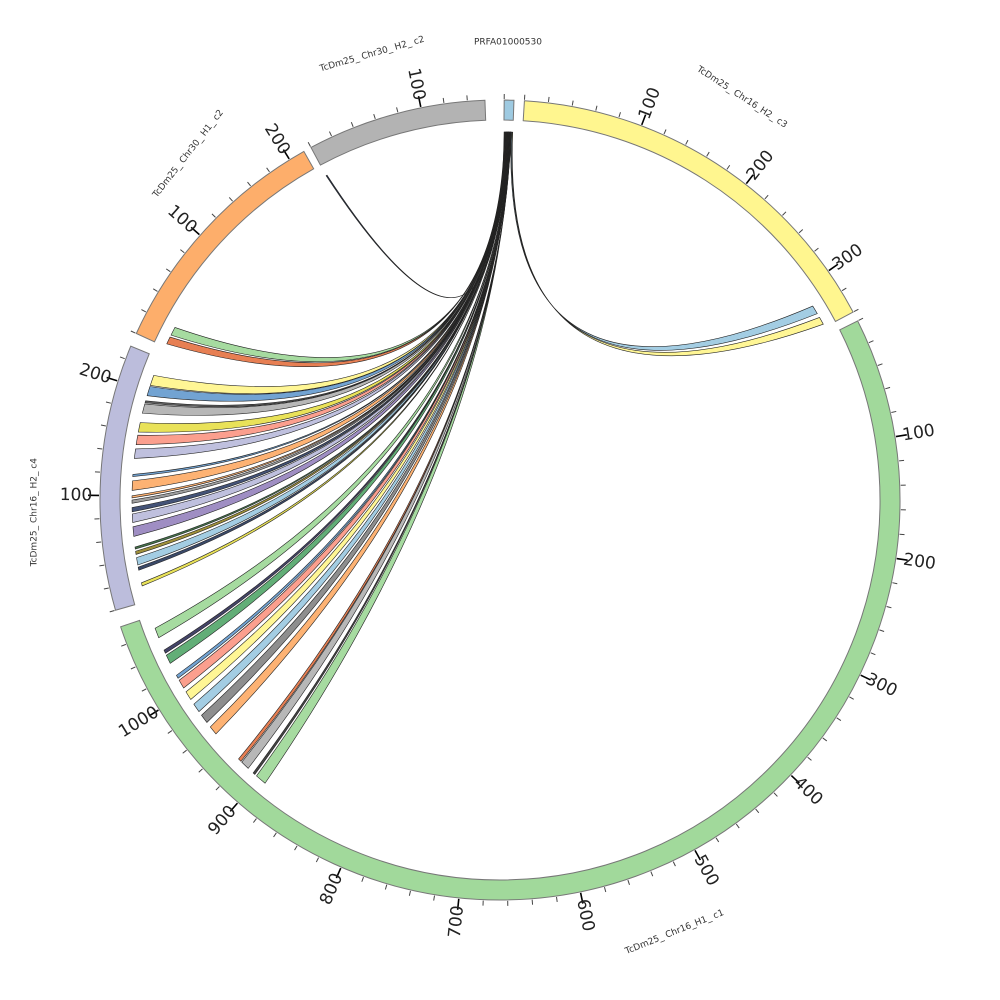  I want to click on ideogram-h2c4, so click(124, 478).